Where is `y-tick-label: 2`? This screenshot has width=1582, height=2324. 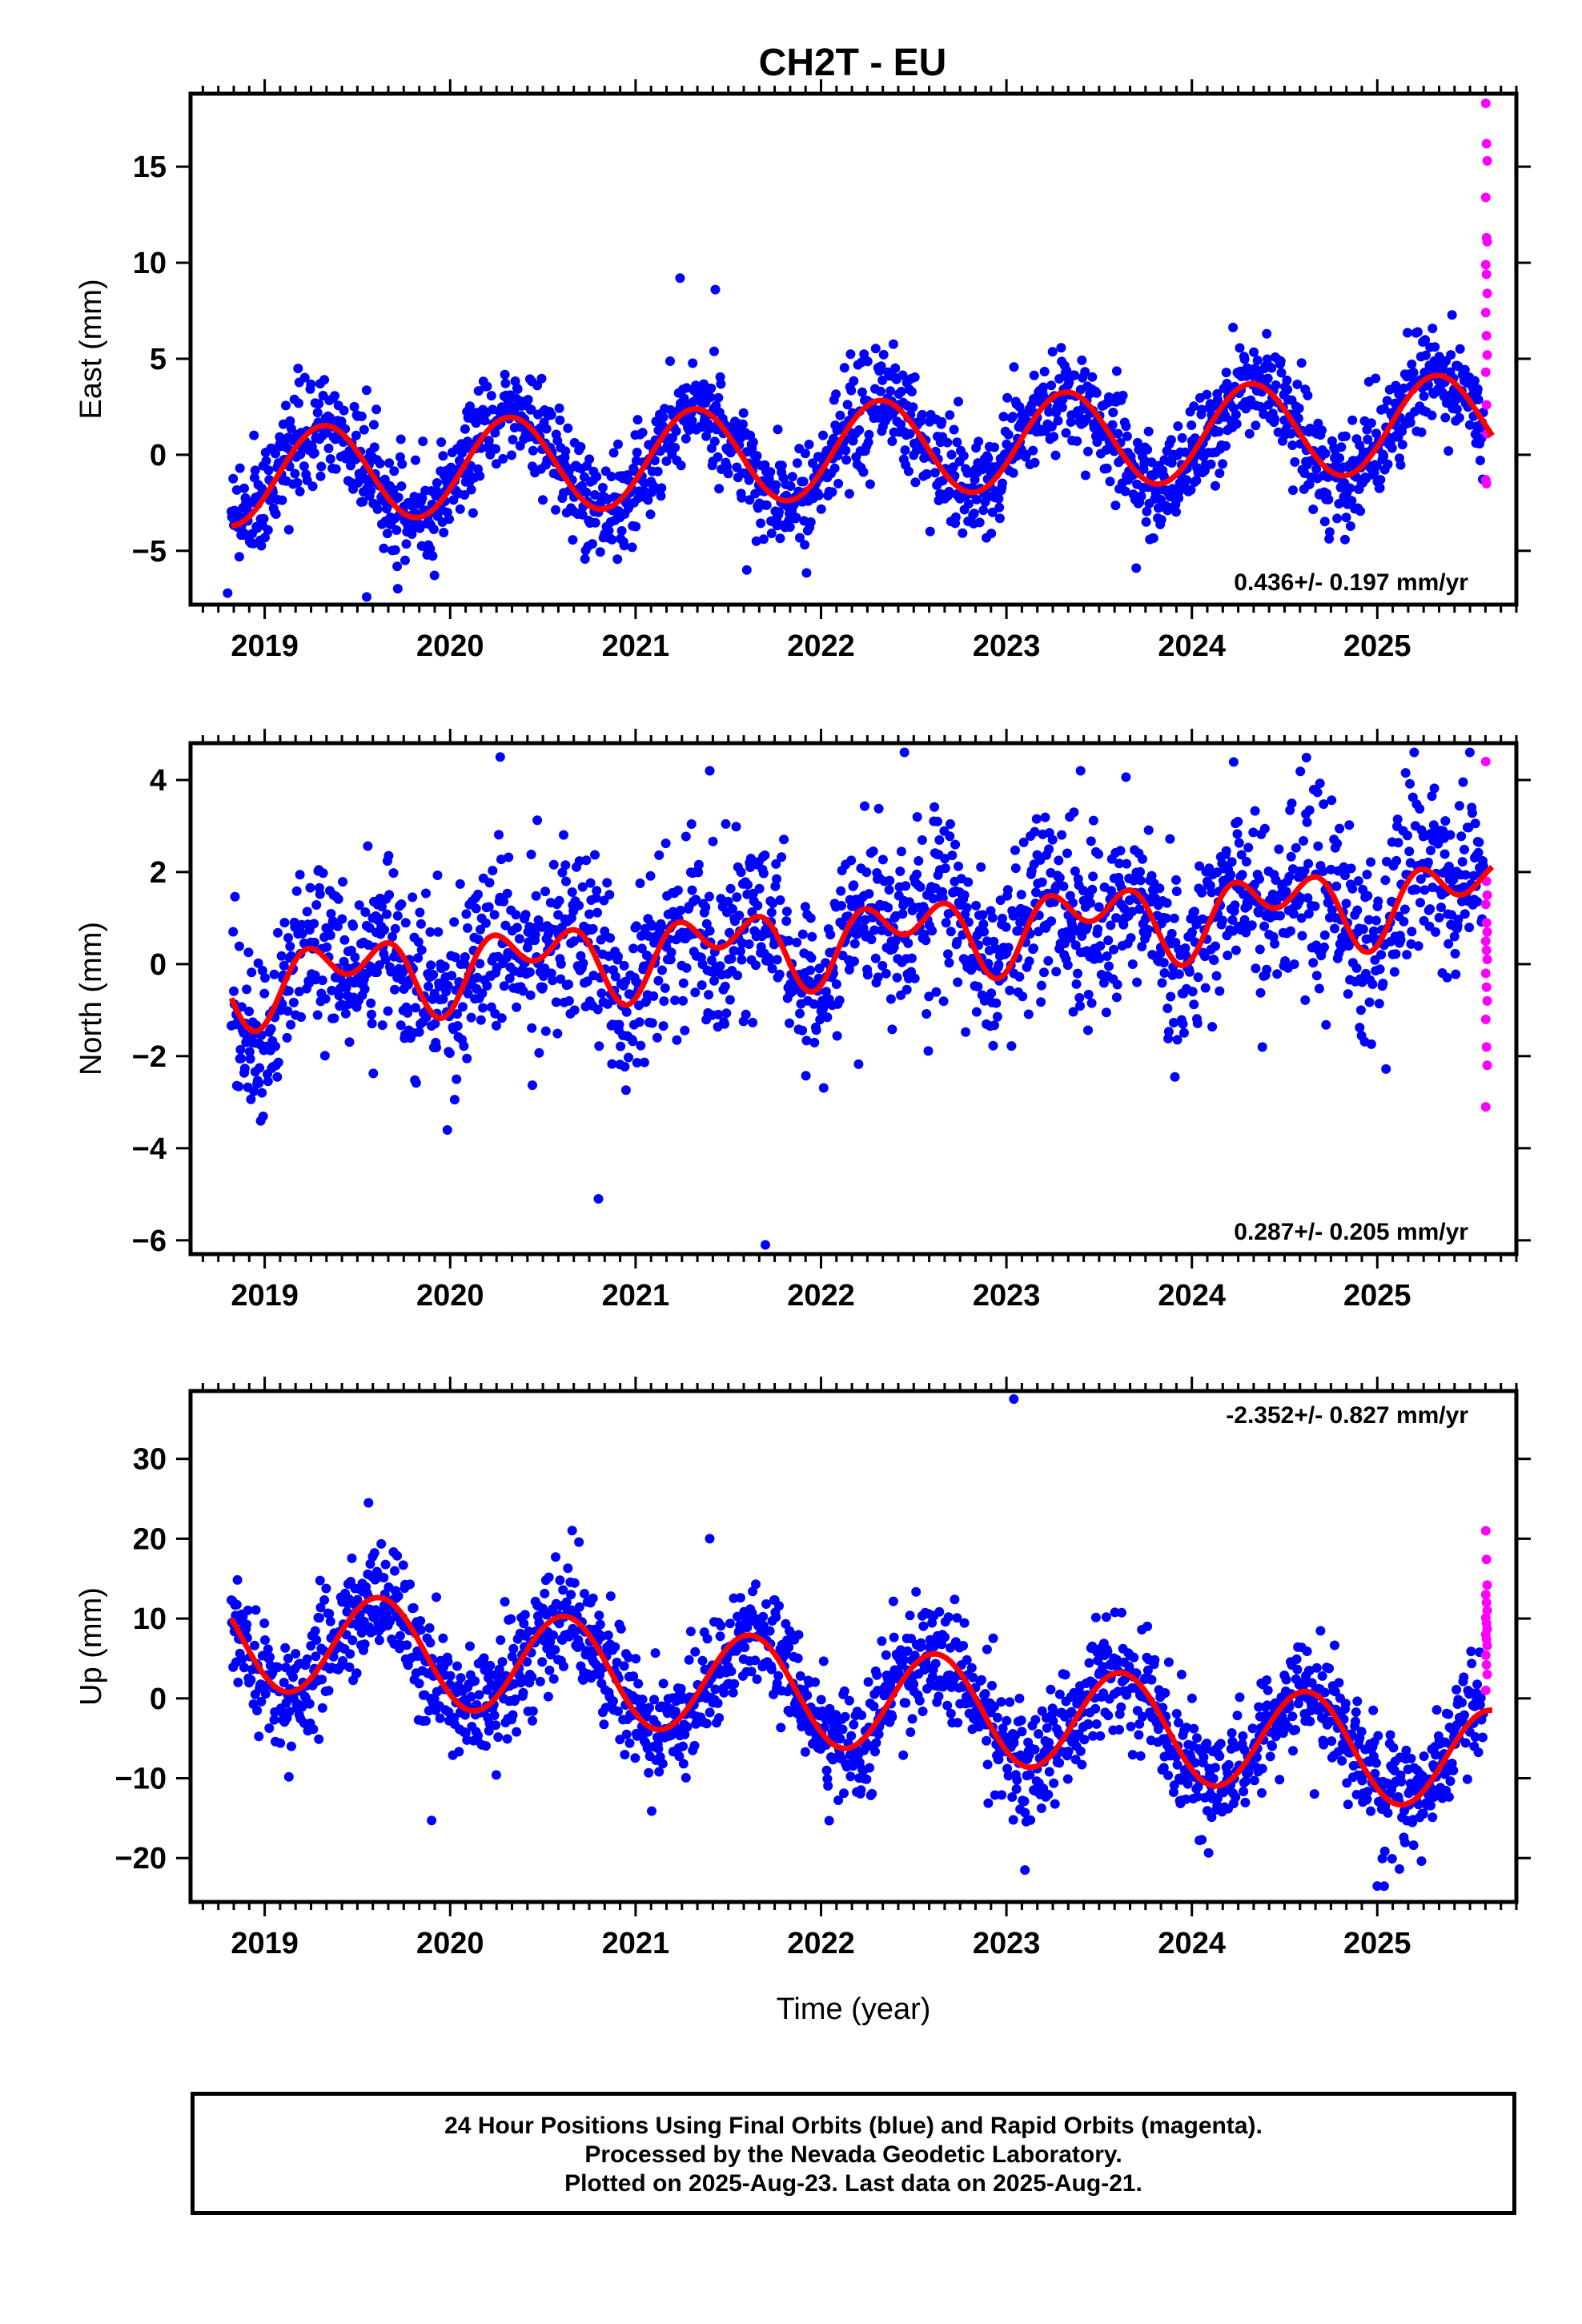
y-tick-label: 2 is located at coordinates (158, 873).